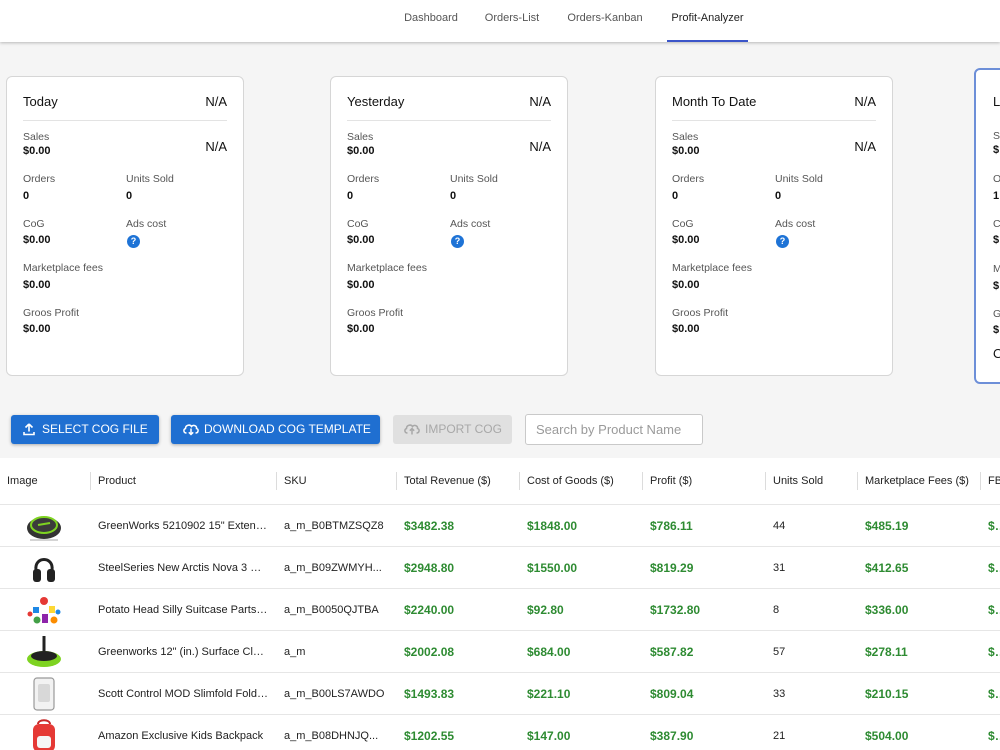  What do you see at coordinates (996, 240) in the screenshot?
I see `cog-value: $` at bounding box center [996, 240].